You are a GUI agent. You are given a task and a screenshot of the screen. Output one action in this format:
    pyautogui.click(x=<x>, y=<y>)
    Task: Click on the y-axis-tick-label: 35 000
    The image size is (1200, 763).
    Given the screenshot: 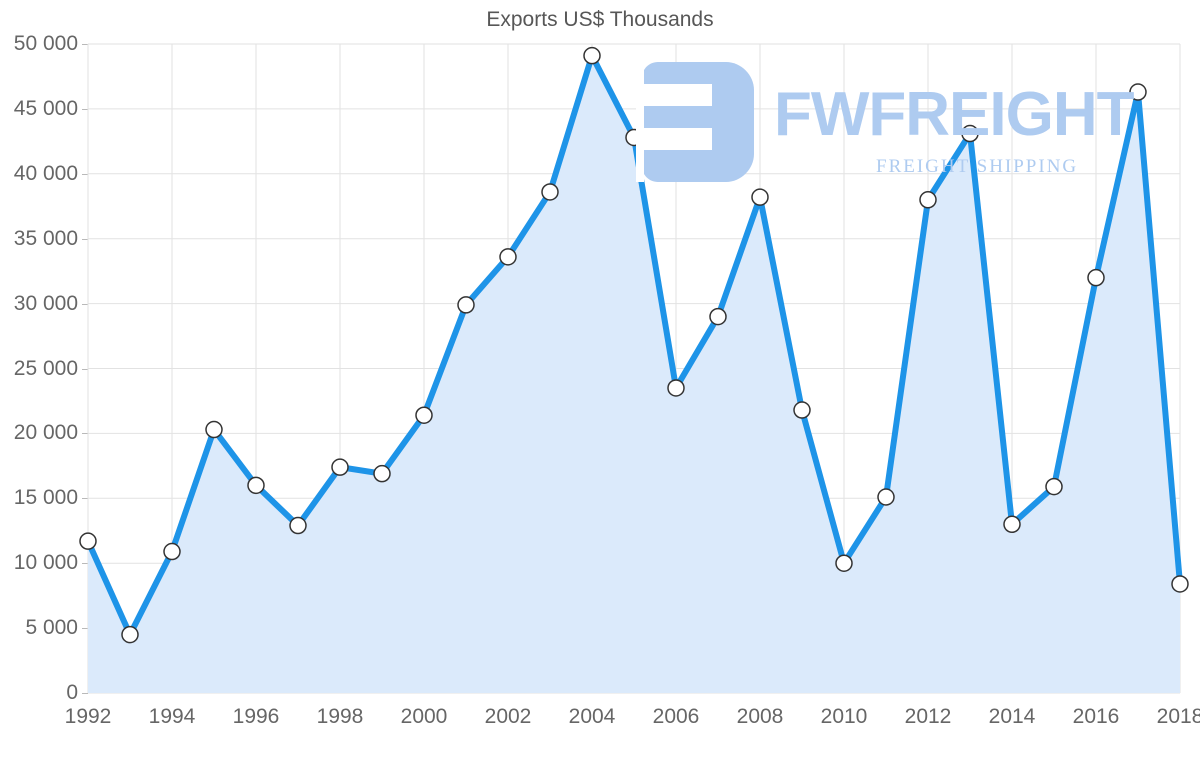 What is the action you would take?
    pyautogui.click(x=45, y=238)
    